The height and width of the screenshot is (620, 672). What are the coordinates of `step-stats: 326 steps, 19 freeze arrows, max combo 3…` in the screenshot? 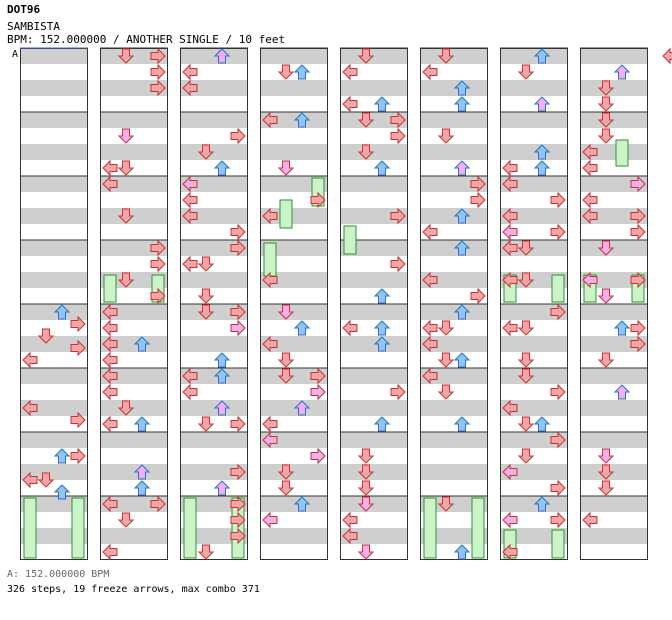 It's located at (133, 589).